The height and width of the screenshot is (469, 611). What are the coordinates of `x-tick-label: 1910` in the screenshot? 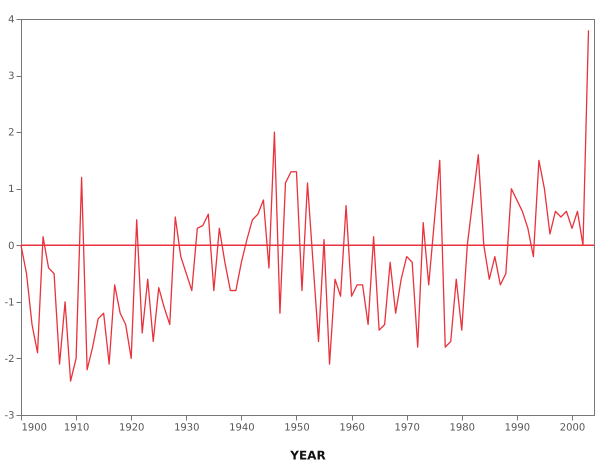 It's located at (77, 428).